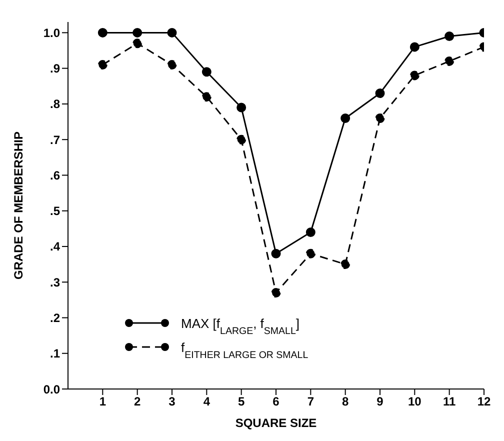 The height and width of the screenshot is (441, 504). What do you see at coordinates (137, 401) in the screenshot?
I see `x-tick-label: 2` at bounding box center [137, 401].